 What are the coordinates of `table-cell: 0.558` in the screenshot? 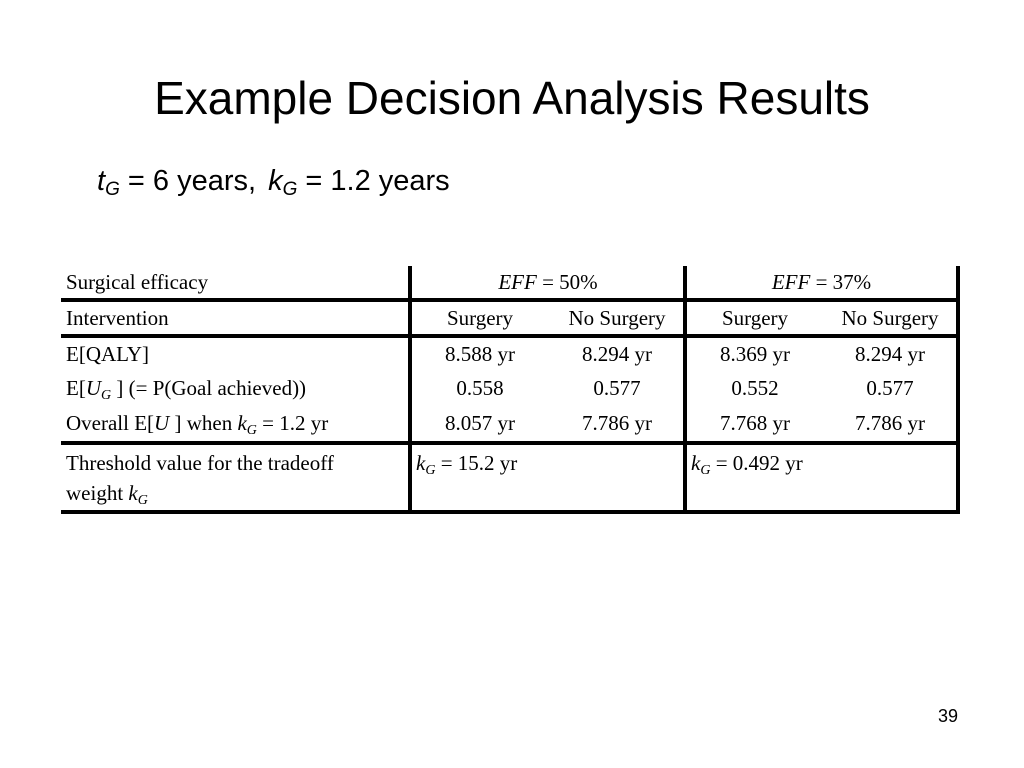 It's located at (480, 388).